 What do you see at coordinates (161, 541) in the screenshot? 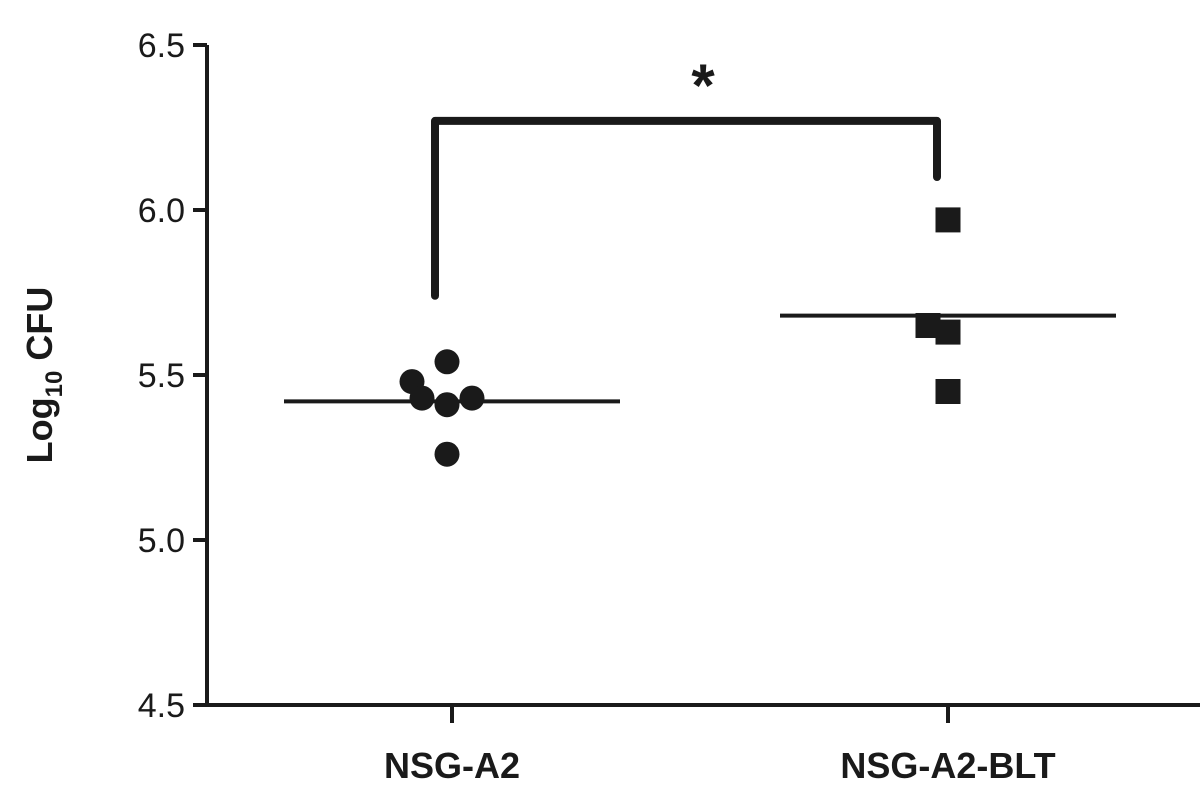
I see `y-tick-label: 5.0` at bounding box center [161, 541].